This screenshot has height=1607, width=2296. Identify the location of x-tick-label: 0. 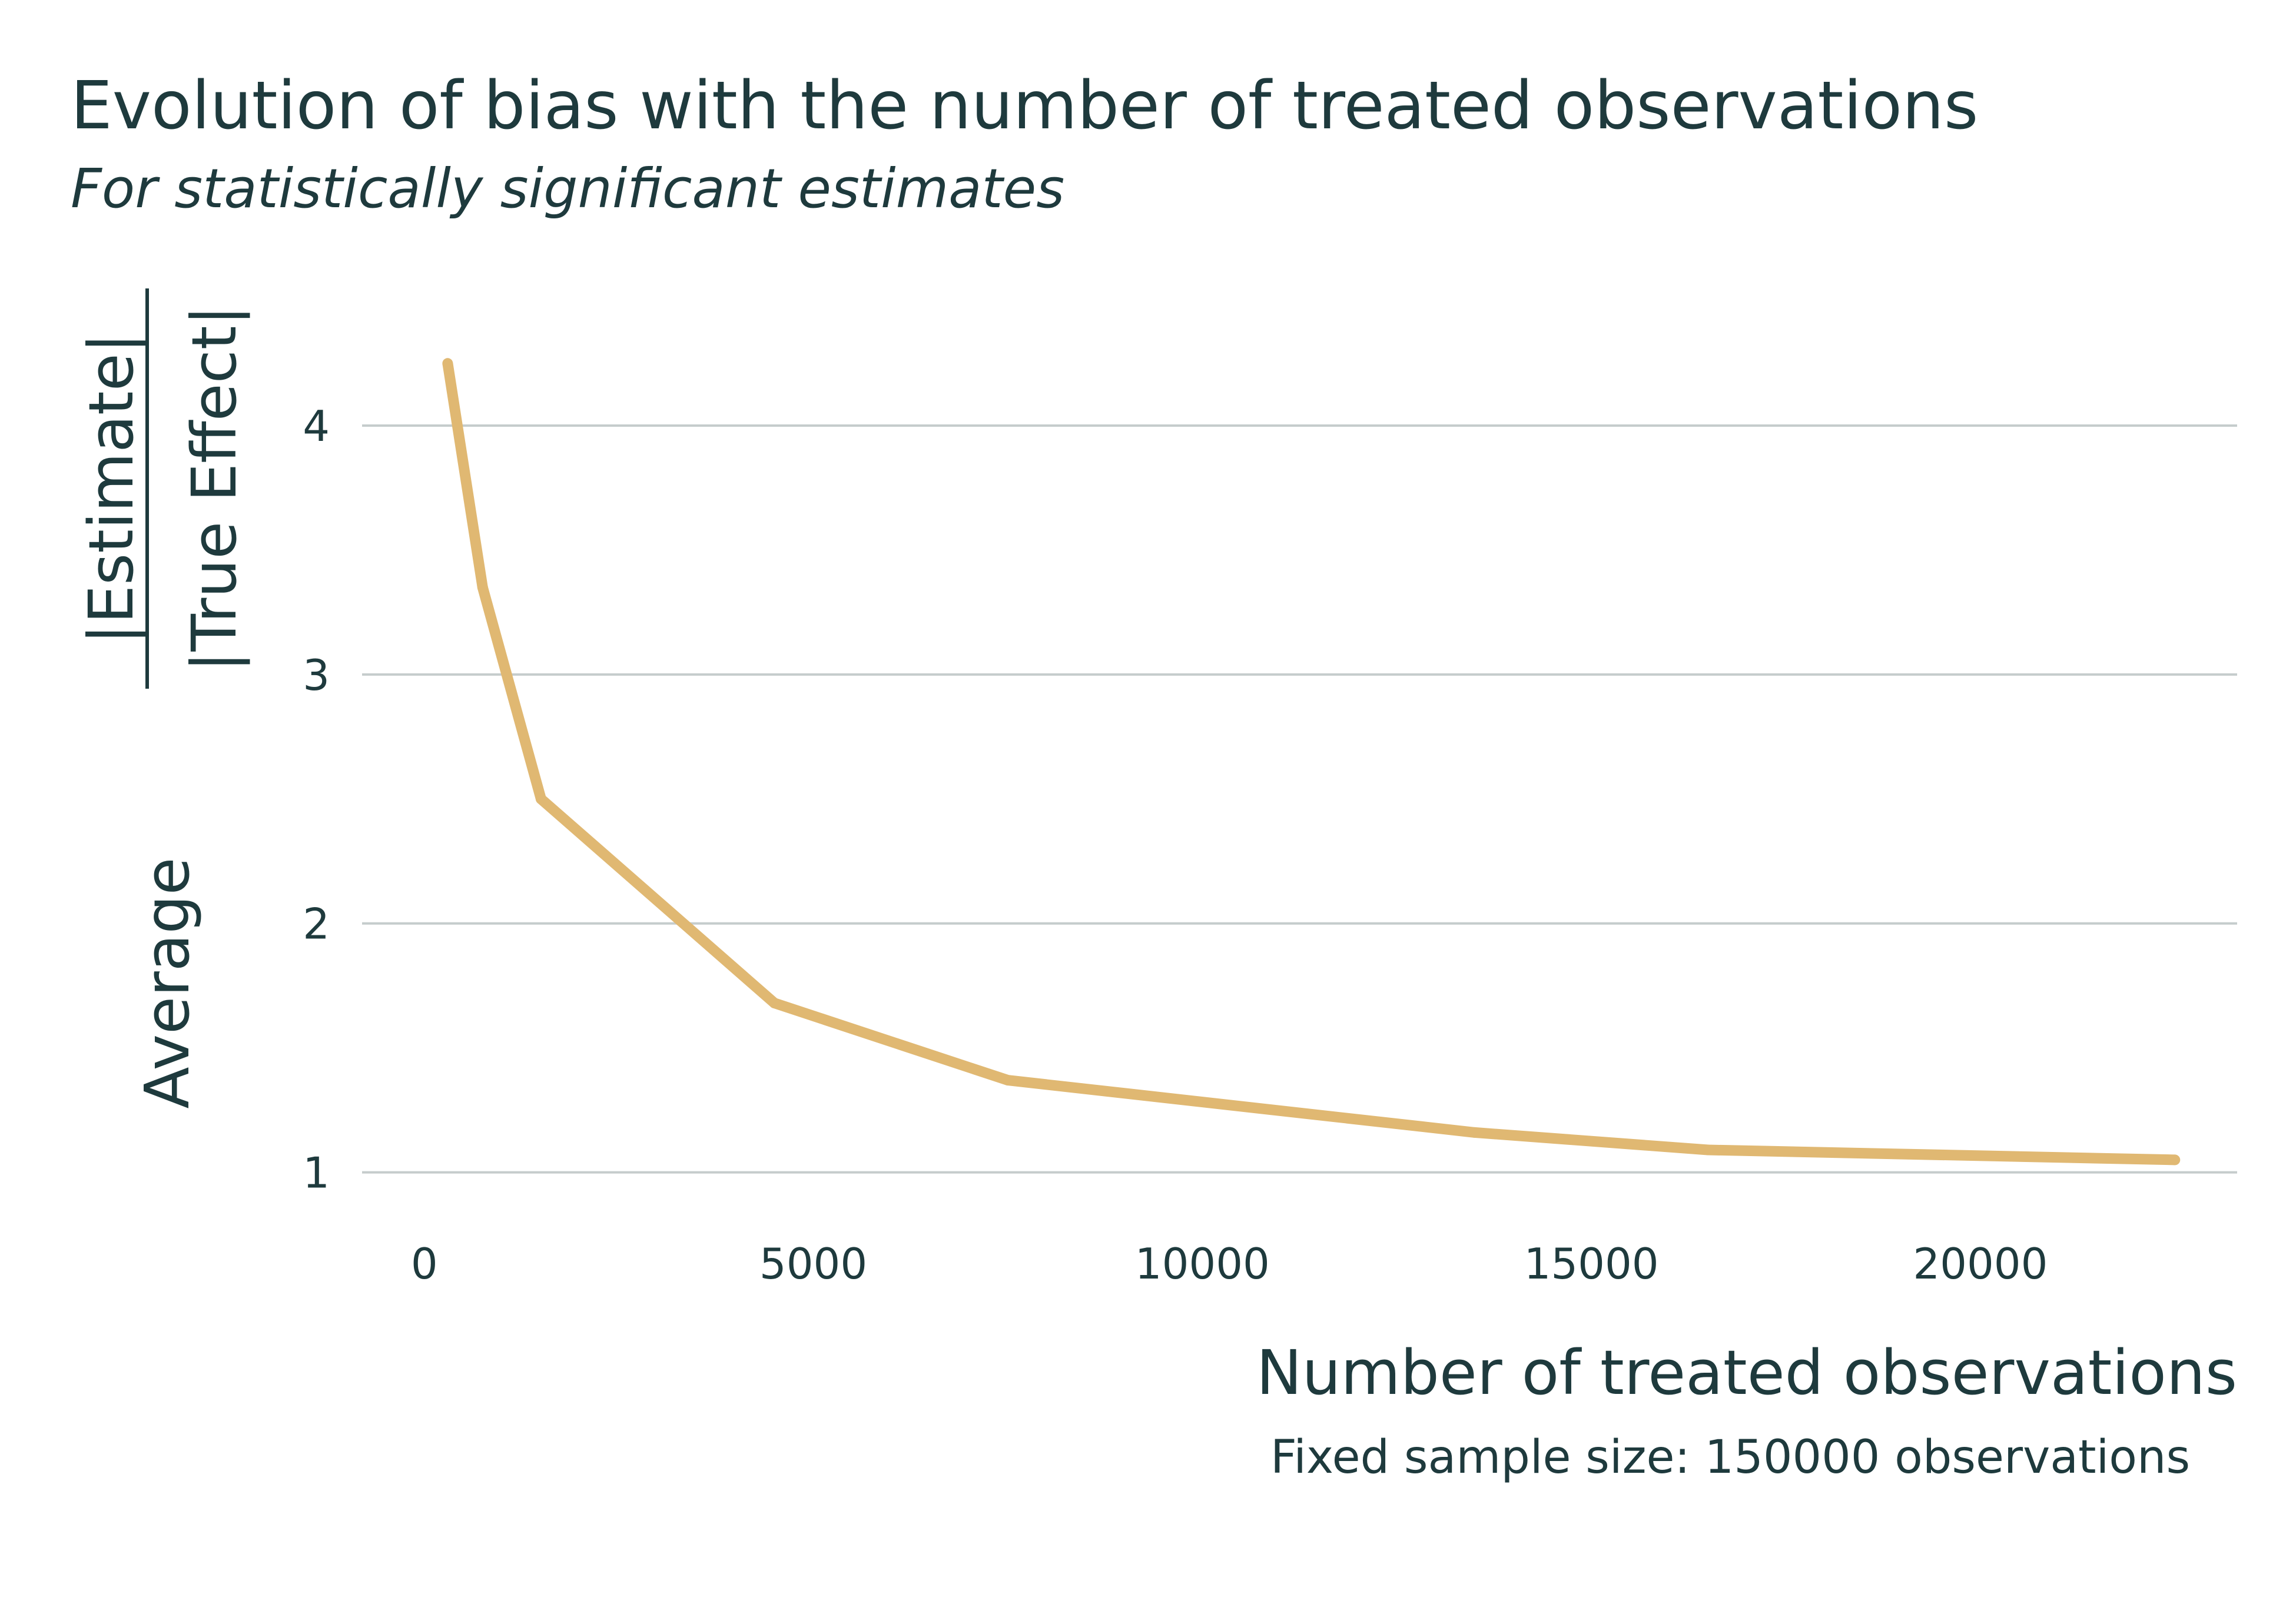
(424, 1264).